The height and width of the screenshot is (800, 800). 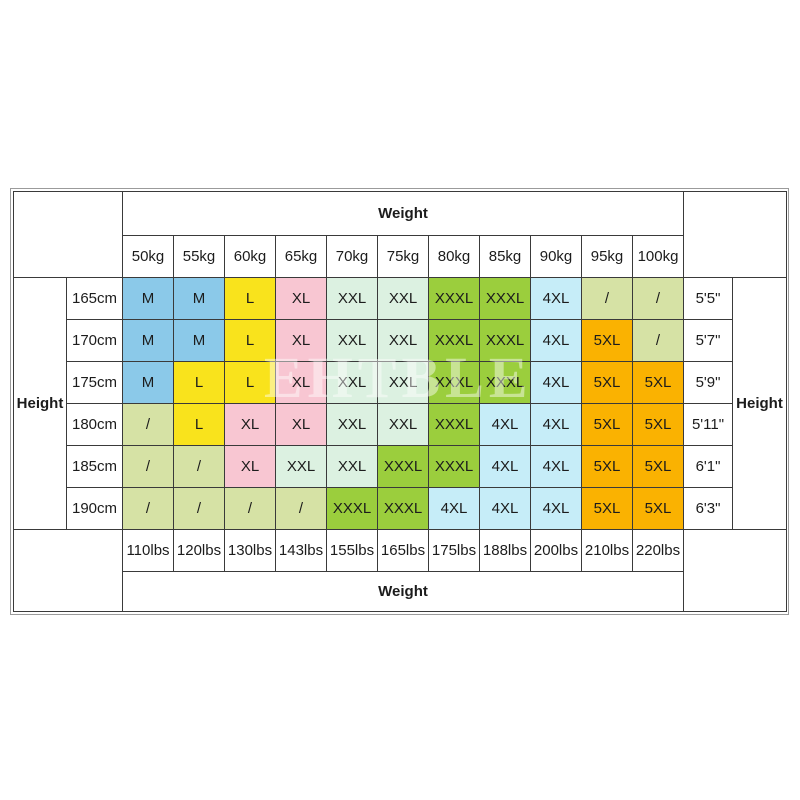 What do you see at coordinates (556, 256) in the screenshot?
I see `kg-column-header: 90kg` at bounding box center [556, 256].